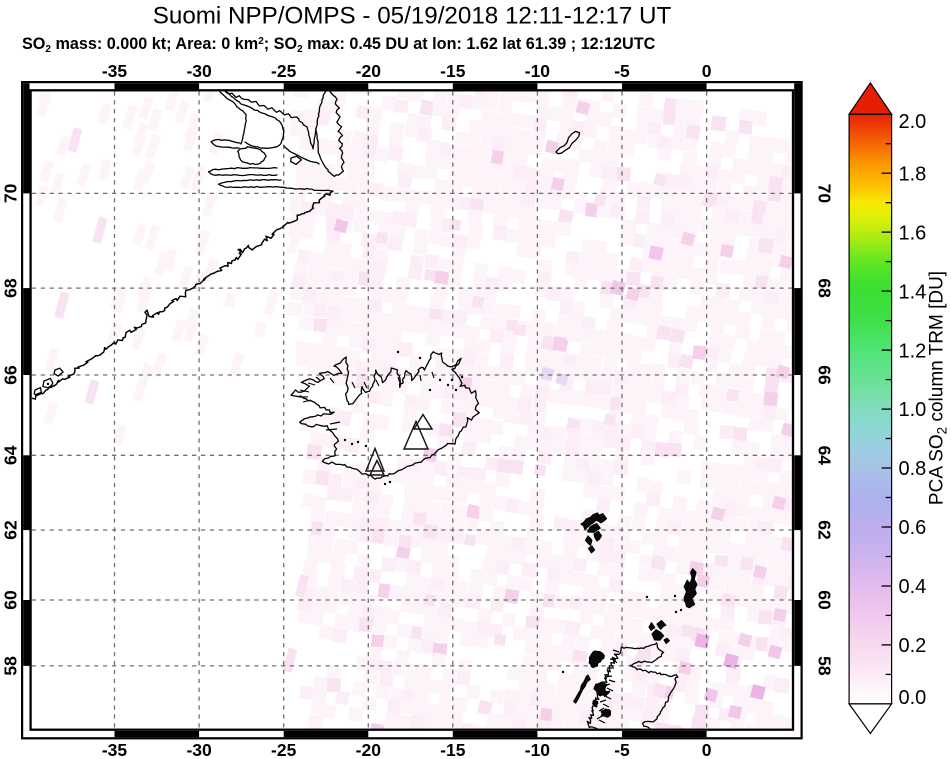 This screenshot has width=951, height=759. What do you see at coordinates (913, 174) in the screenshot?
I see `svg-text: 1.8` at bounding box center [913, 174].